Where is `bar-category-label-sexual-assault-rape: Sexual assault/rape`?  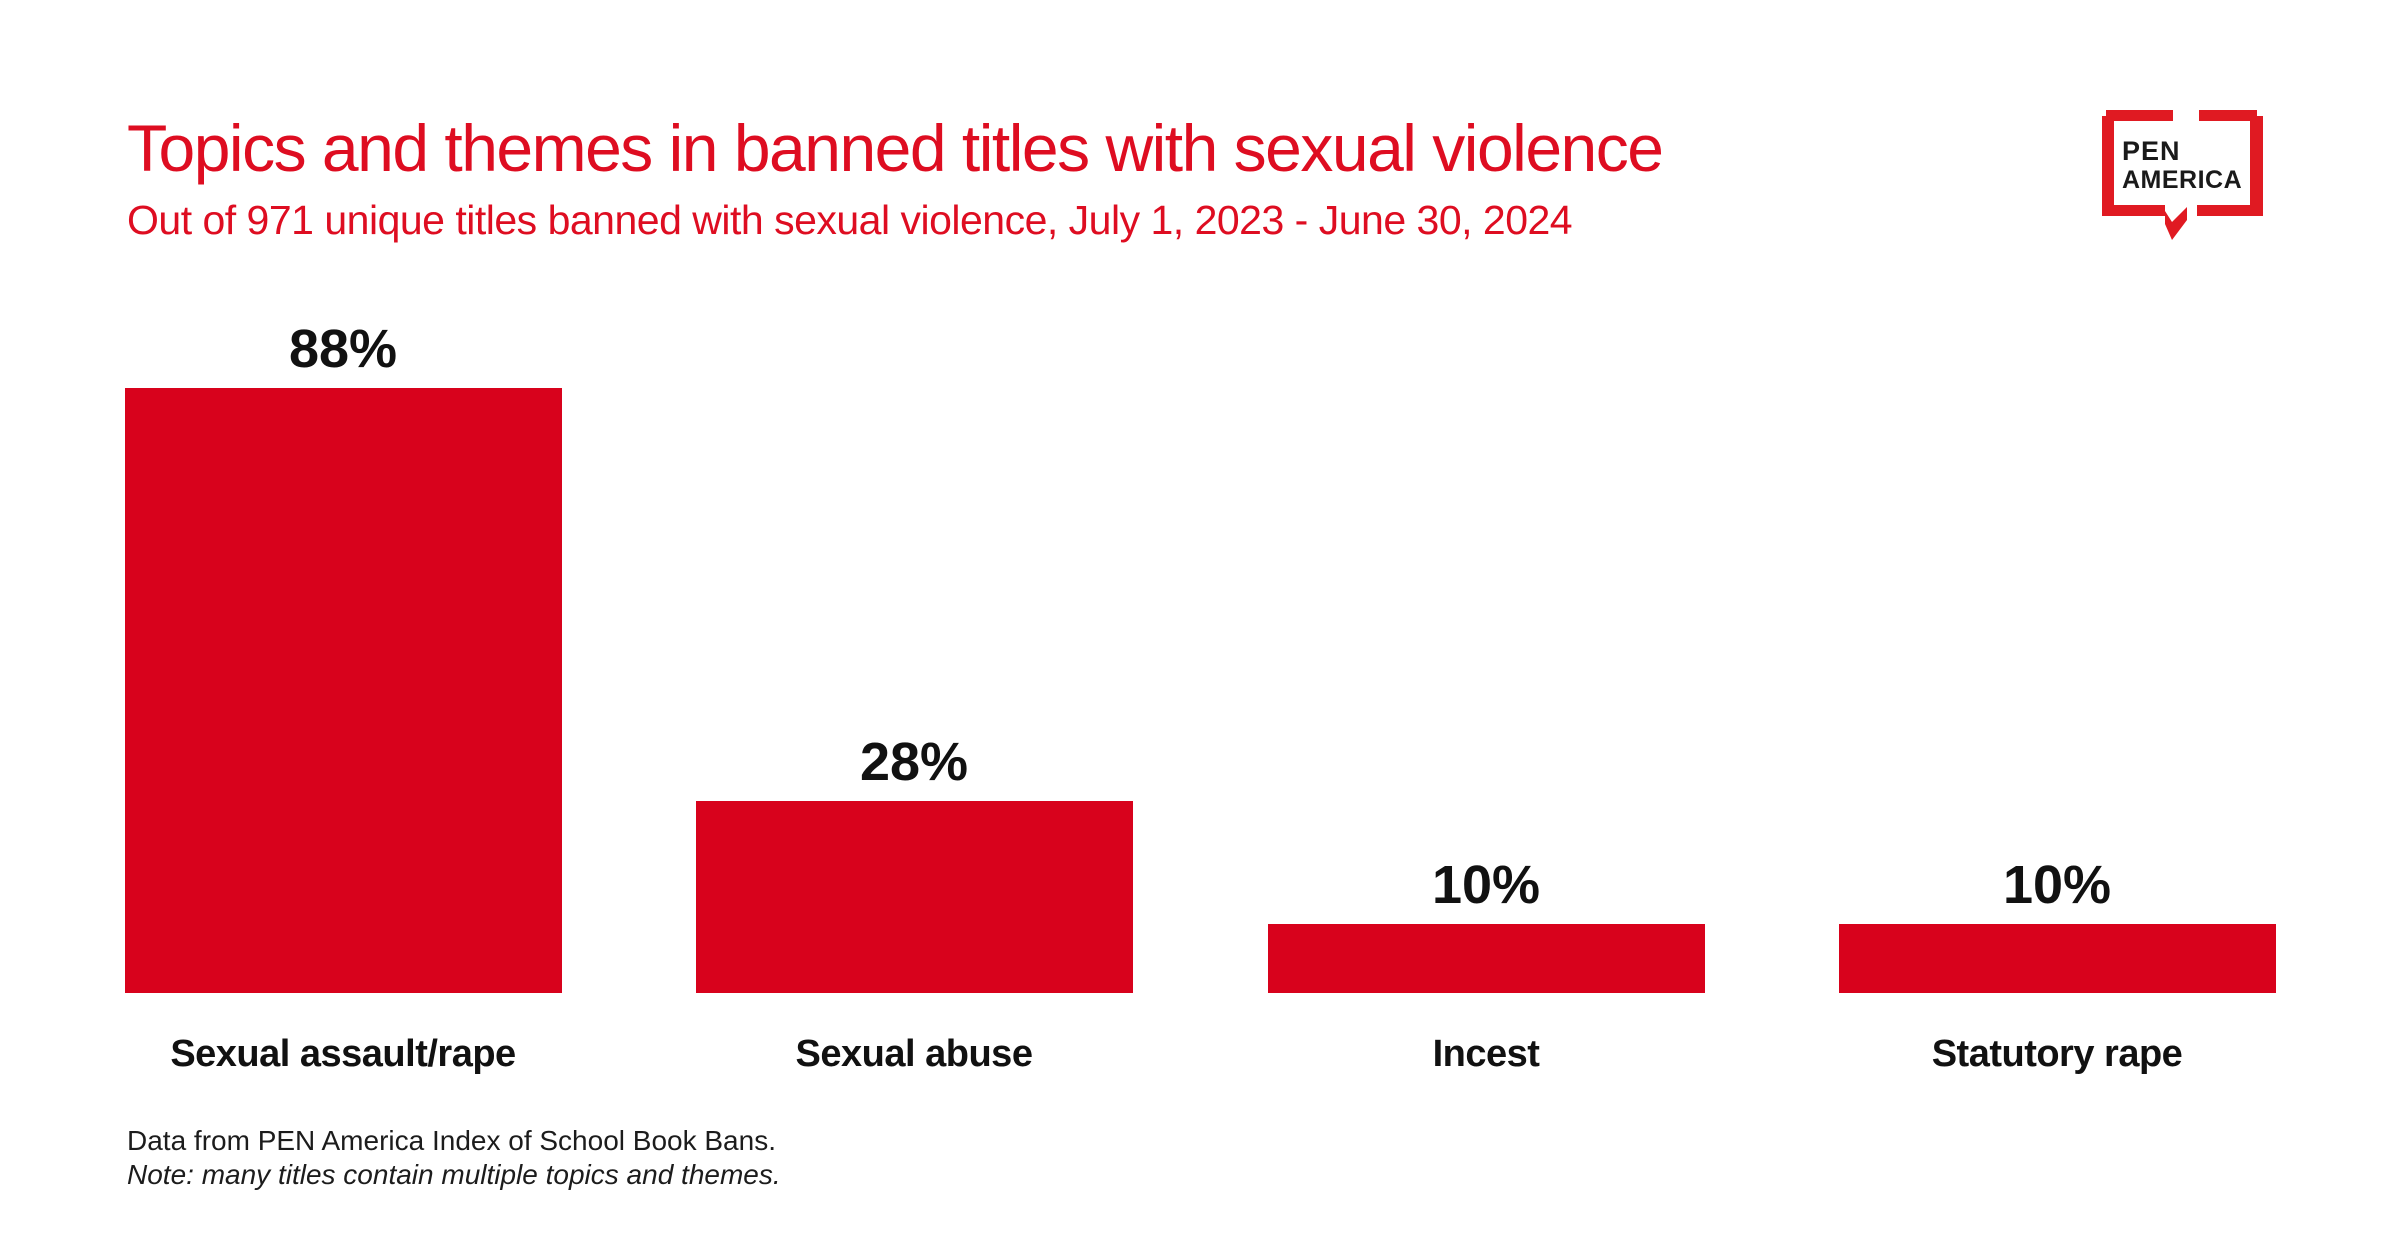 bar-category-label-sexual-assault-rape: Sexual assault/rape is located at coordinates (343, 1054).